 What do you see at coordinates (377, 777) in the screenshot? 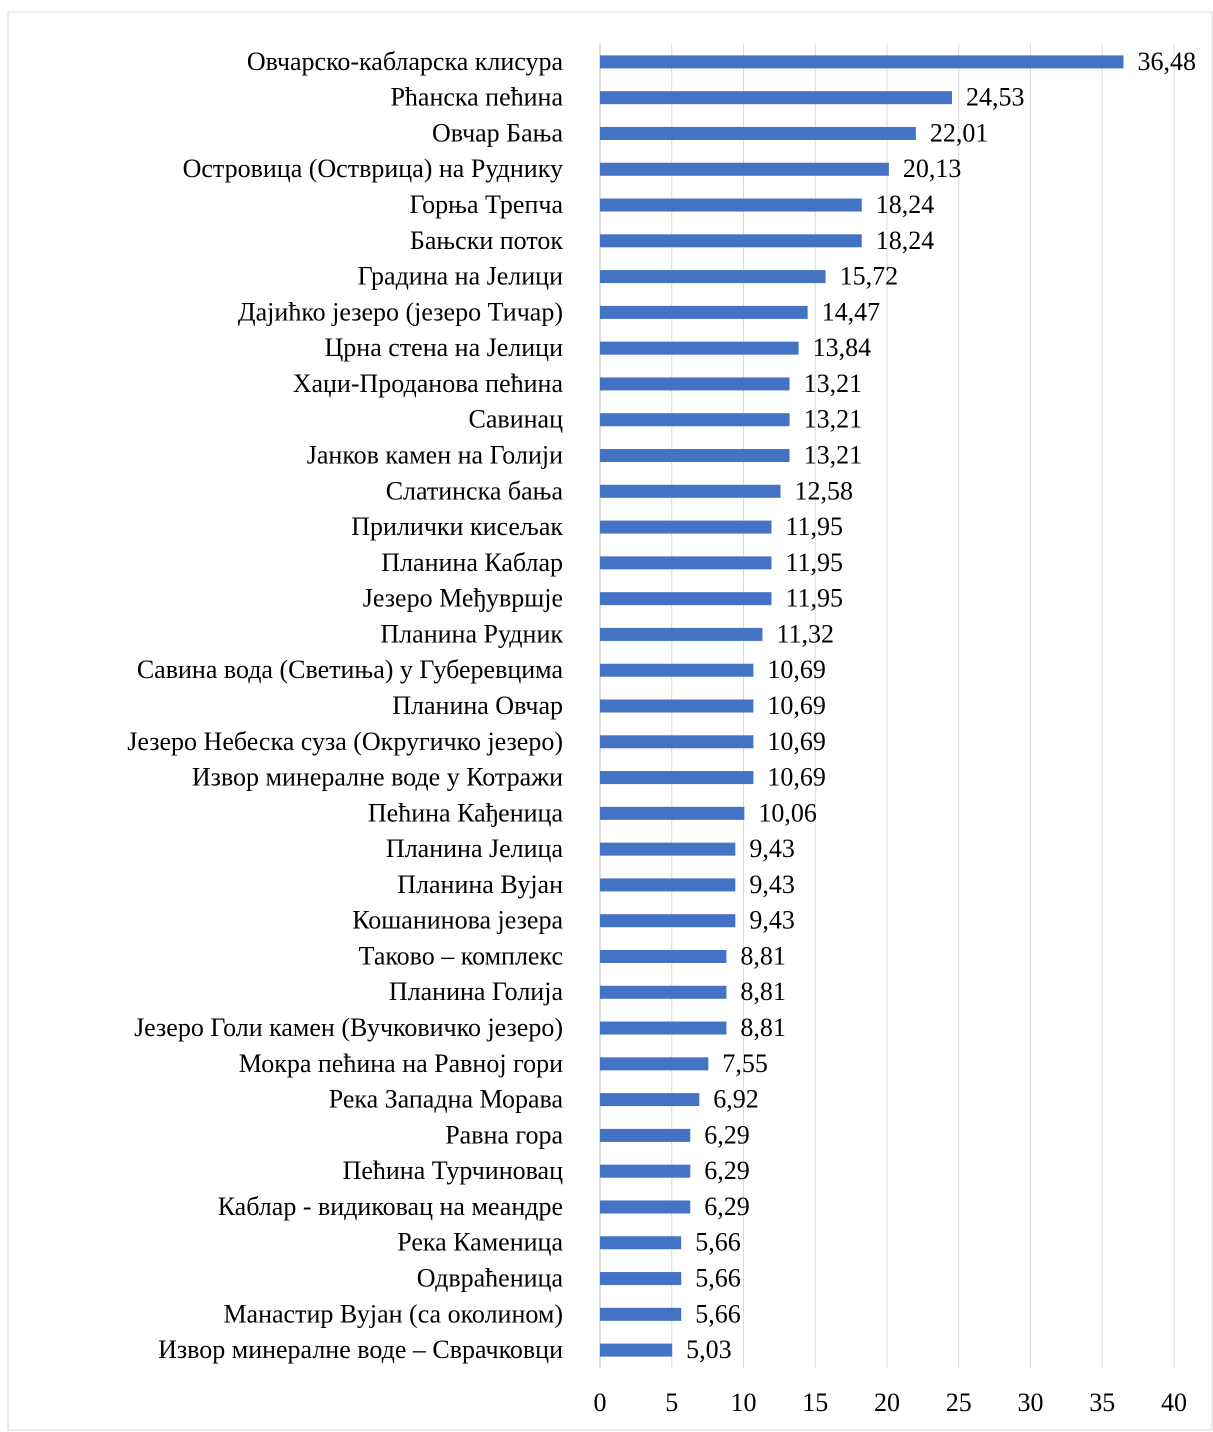
I see `y-tick-label: Извор минералне воде у Котражи` at bounding box center [377, 777].